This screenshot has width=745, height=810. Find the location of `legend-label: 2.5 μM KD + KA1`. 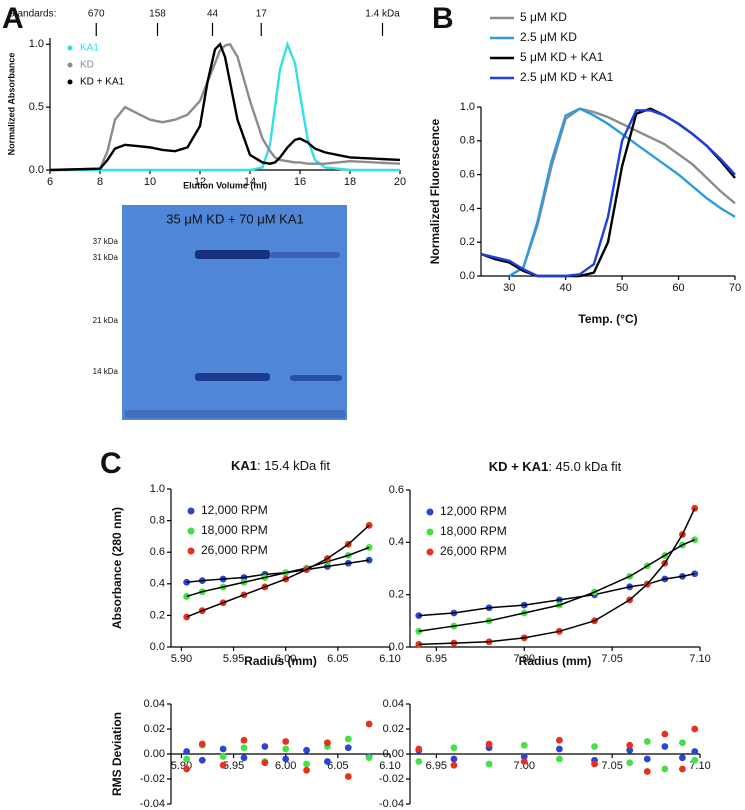

legend-label: 2.5 μM KD + KA1 is located at coordinates (567, 77).